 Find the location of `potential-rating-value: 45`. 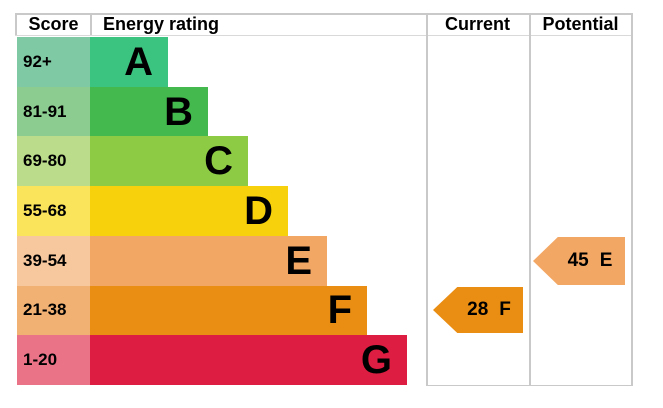

potential-rating-value: 45 is located at coordinates (578, 260).